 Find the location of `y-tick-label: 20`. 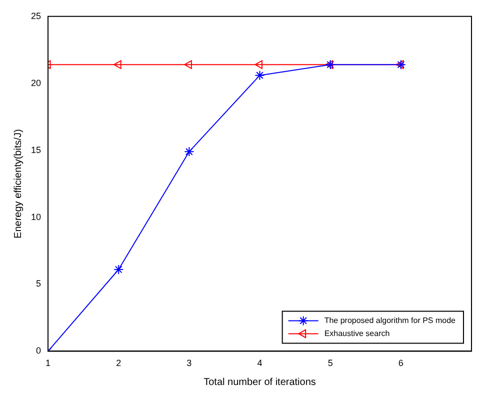

y-tick-label: 20 is located at coordinates (36, 83).